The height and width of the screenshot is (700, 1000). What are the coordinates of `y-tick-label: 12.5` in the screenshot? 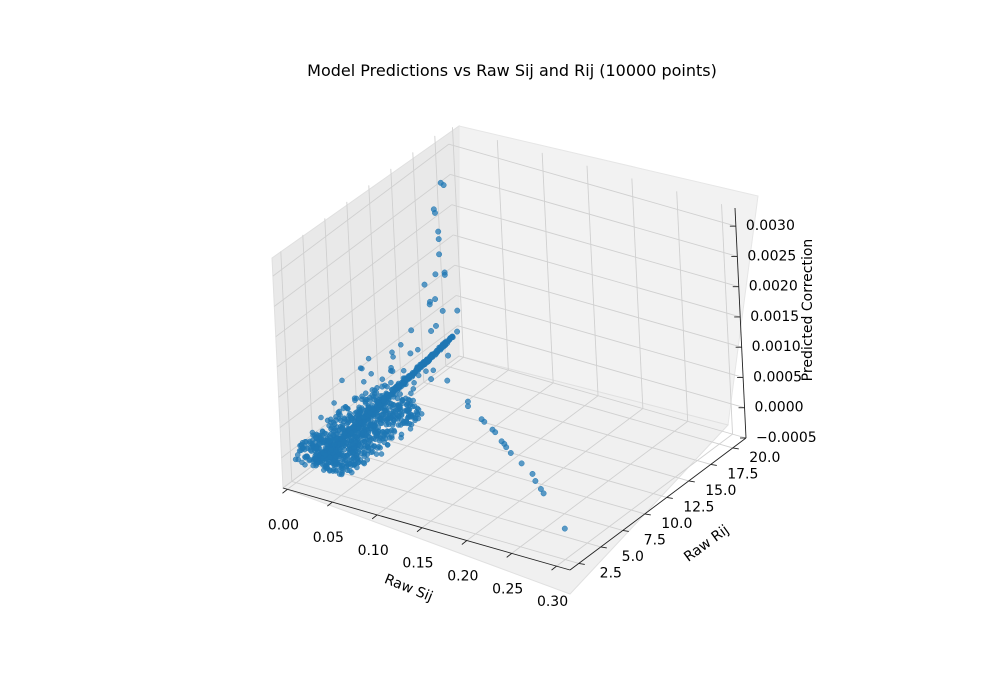 It's located at (698, 507).